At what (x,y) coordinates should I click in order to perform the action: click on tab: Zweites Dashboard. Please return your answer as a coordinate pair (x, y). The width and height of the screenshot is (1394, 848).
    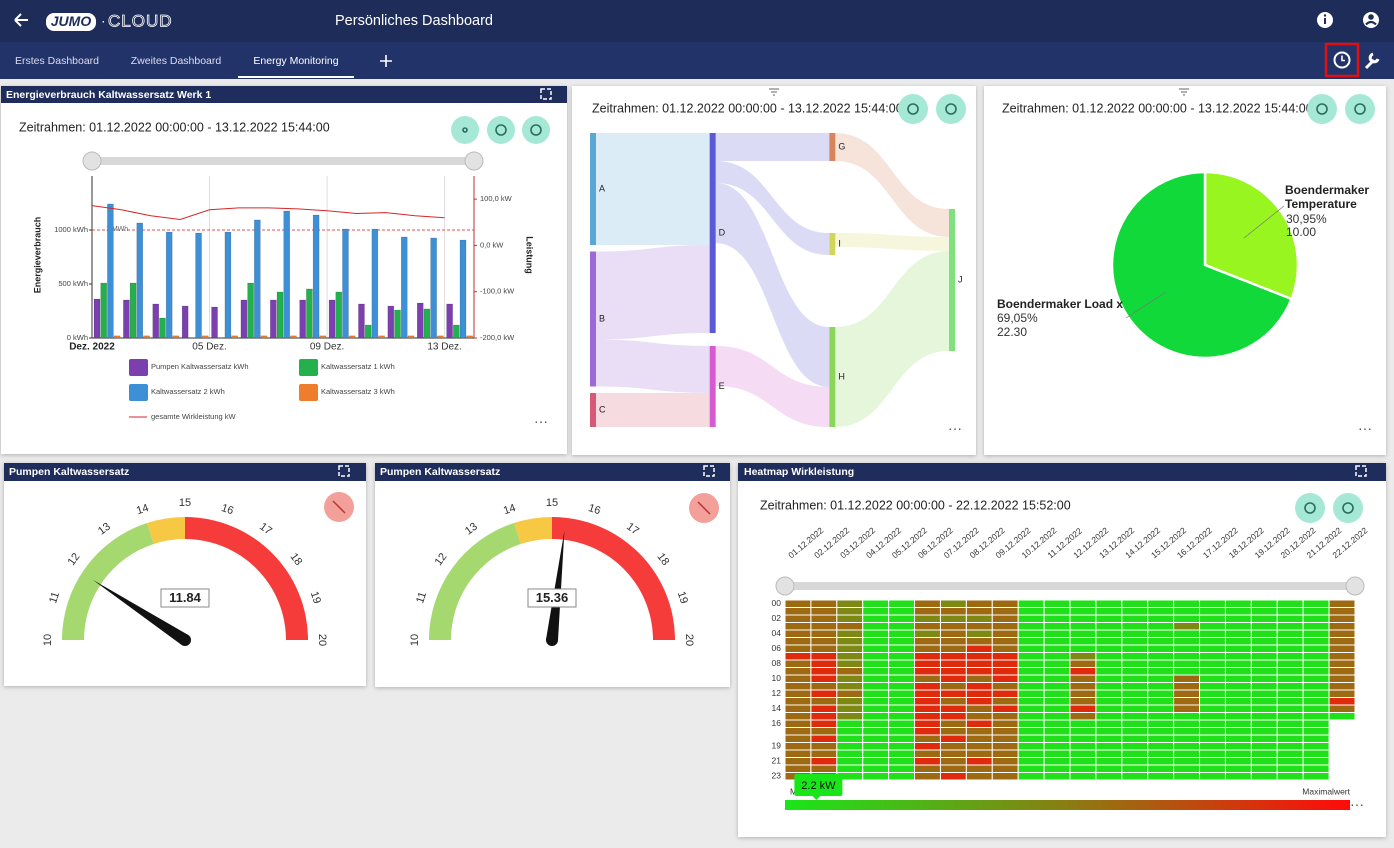
    Looking at the image, I should click on (176, 61).